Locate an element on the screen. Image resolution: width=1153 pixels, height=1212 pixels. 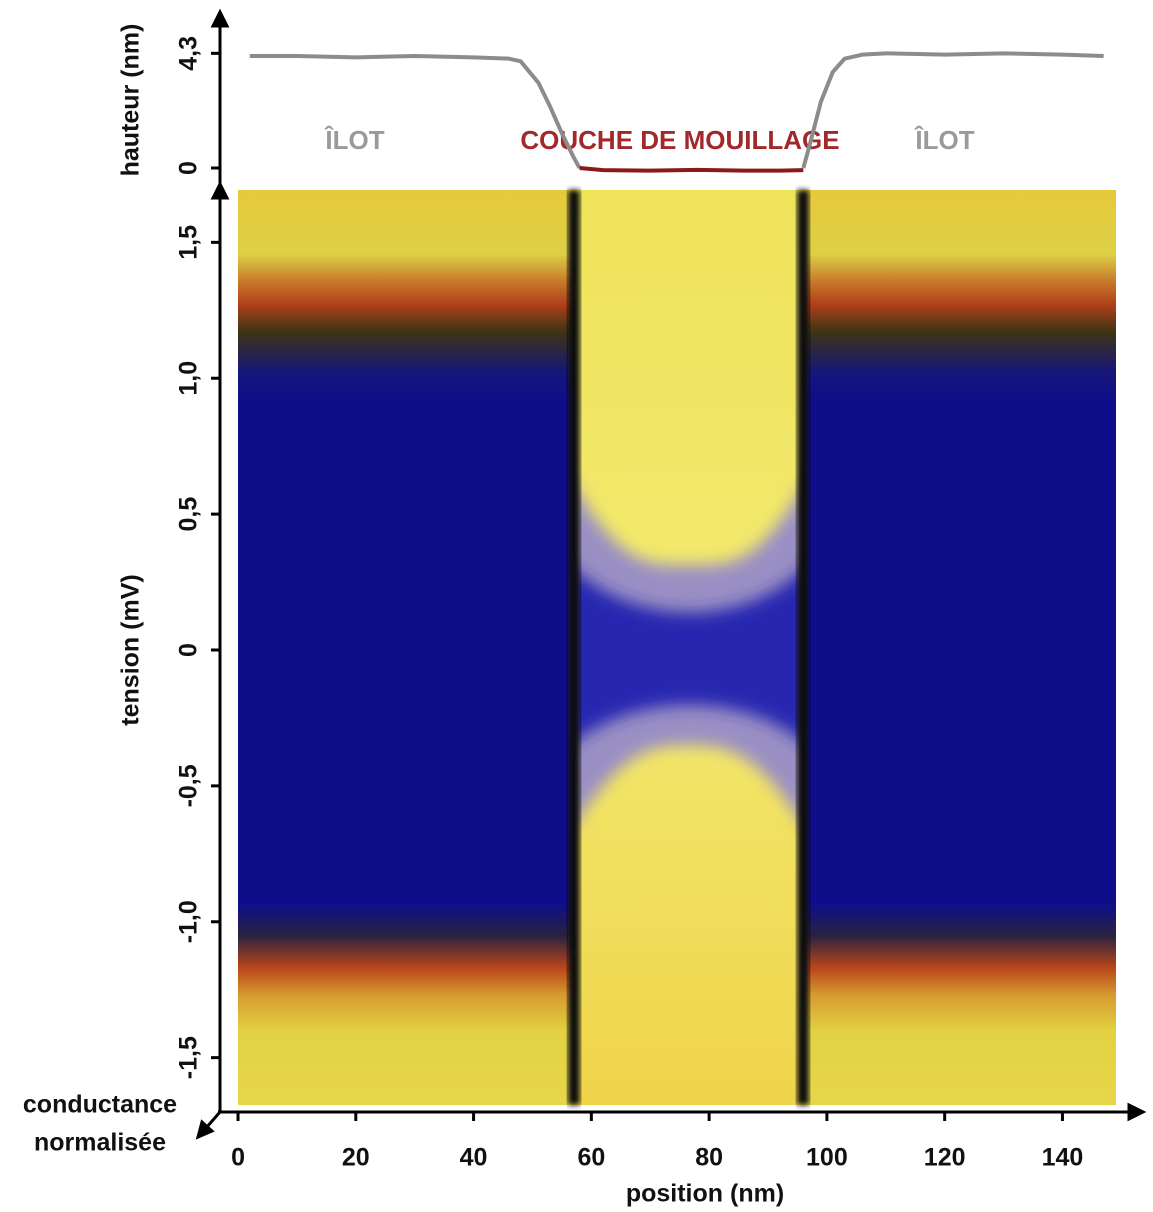
x-tick-label: 120 is located at coordinates (945, 1158).